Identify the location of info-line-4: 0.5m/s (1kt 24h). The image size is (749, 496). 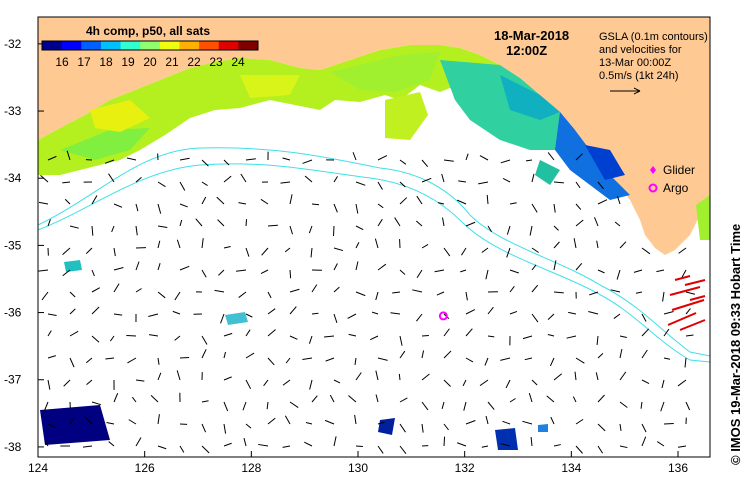
(638, 76).